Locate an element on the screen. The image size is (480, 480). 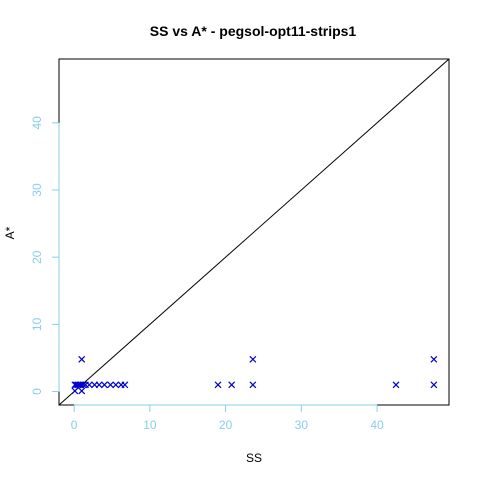
y-tick-label: 30 is located at coordinates (37, 190).